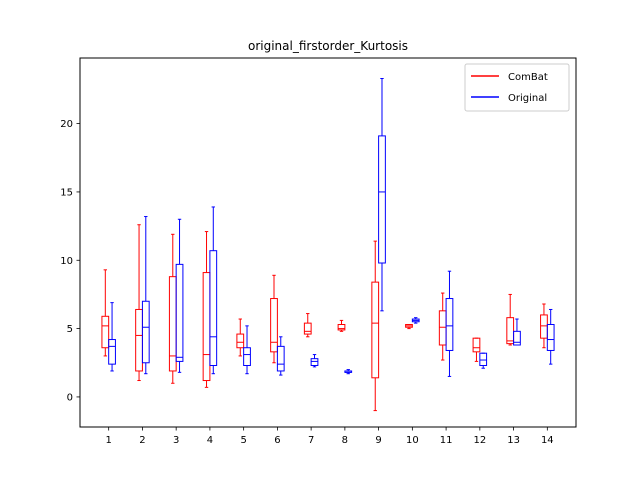  I want to click on y-tick-label: 5, so click(70, 329).